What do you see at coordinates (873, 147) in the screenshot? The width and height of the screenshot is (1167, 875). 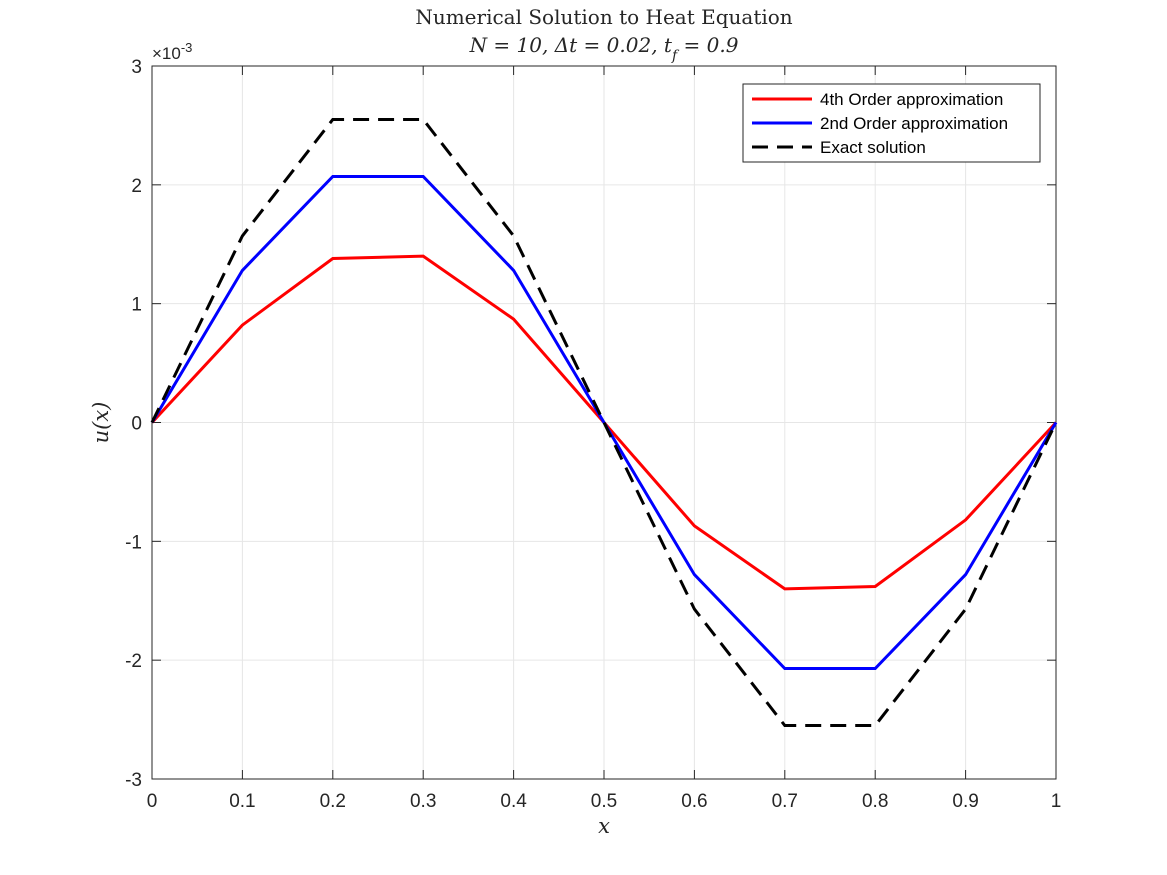 I see `legend-entry-label: Exact solution` at bounding box center [873, 147].